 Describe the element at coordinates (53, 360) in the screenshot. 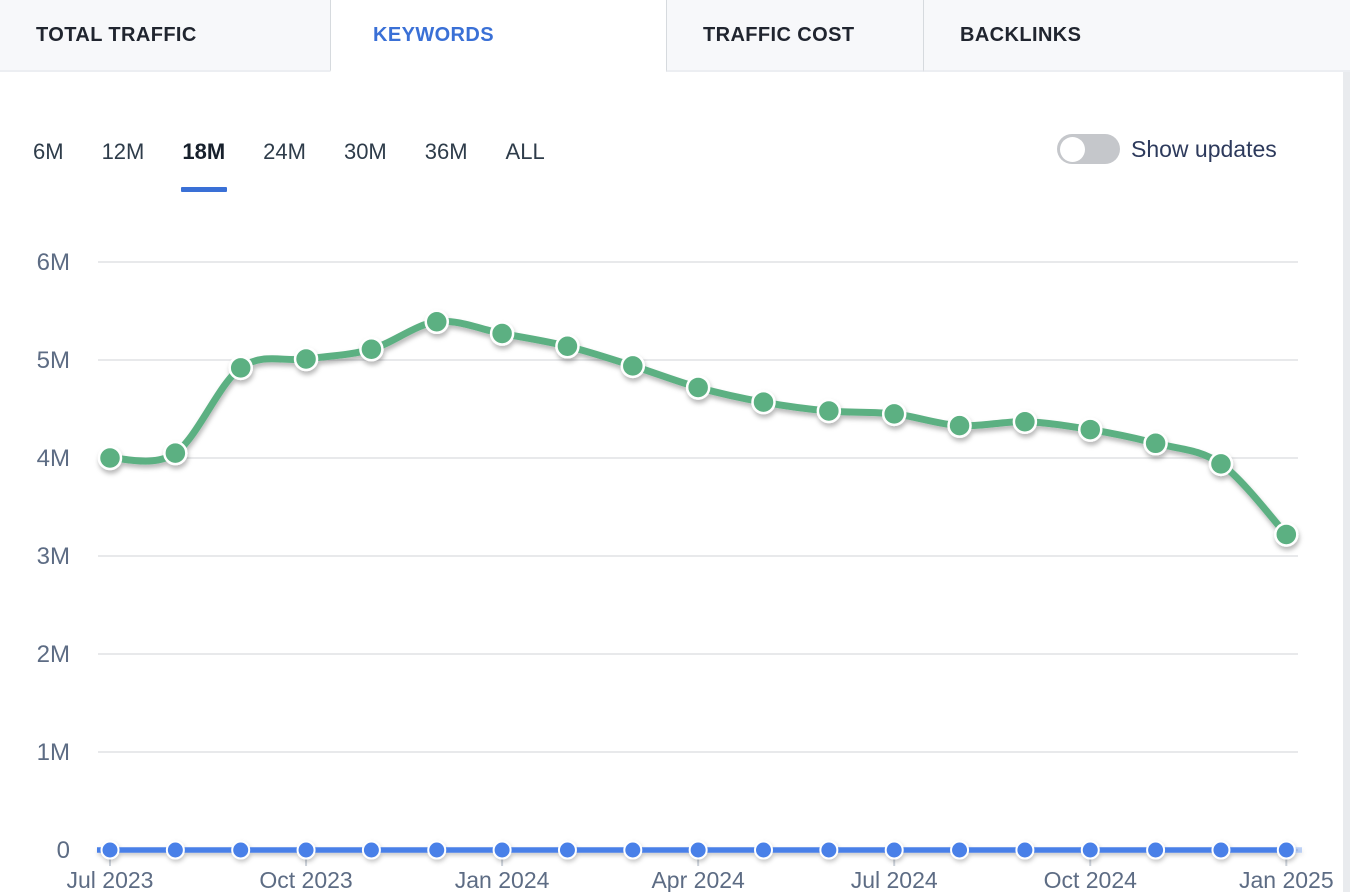

I see `svg-text: 5M` at that location.